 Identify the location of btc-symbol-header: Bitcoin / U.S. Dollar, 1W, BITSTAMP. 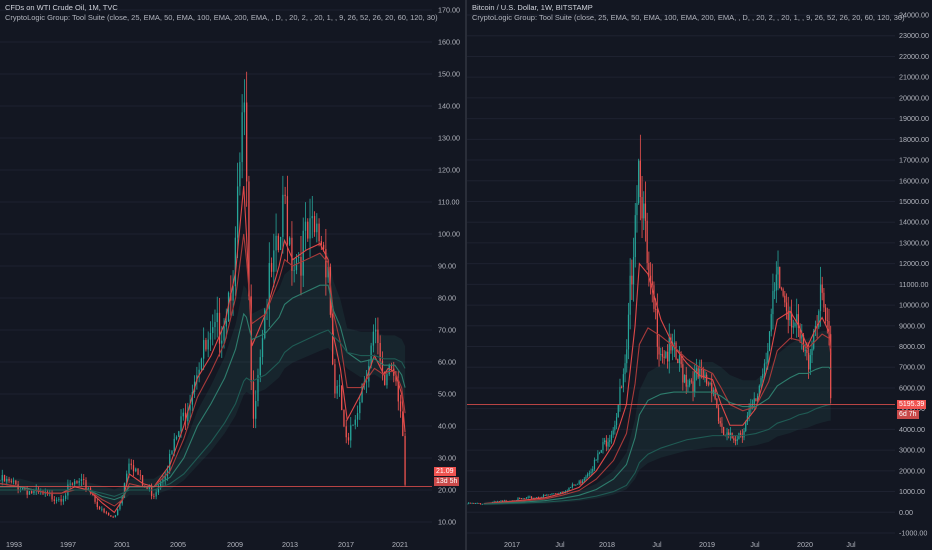
(532, 7).